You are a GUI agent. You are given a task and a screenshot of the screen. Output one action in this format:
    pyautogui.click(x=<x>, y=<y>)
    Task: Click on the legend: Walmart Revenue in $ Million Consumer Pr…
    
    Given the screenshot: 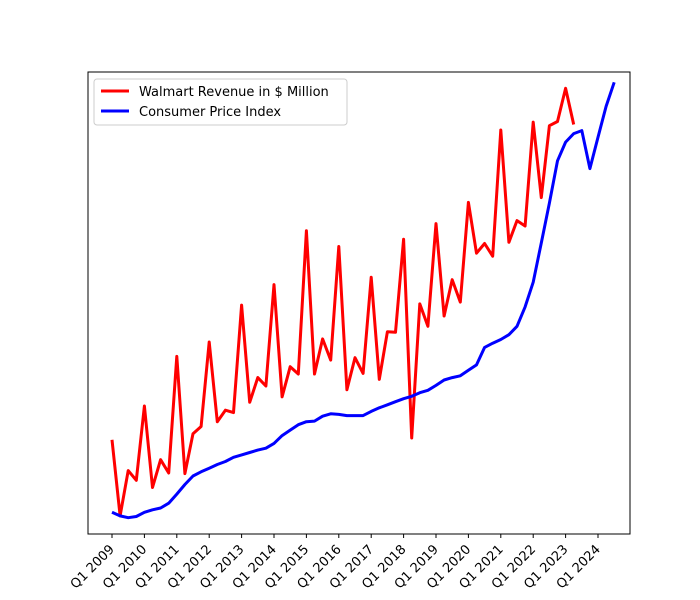 What is the action you would take?
    pyautogui.click(x=220, y=102)
    